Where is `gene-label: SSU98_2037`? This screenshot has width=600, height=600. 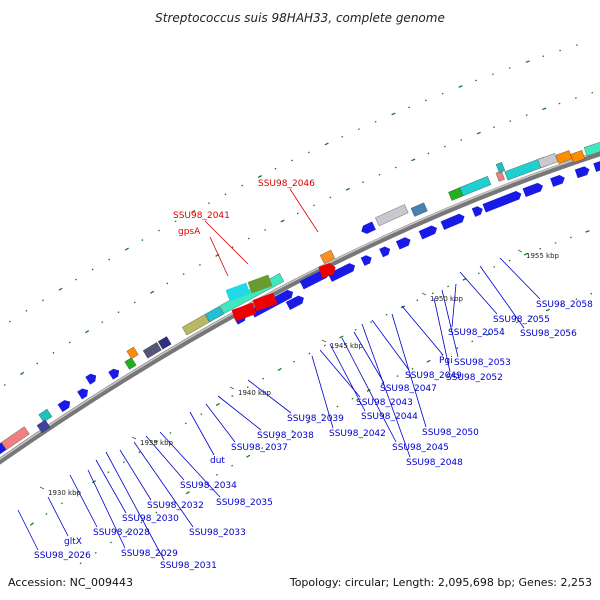 gene-label: SSU98_2037 is located at coordinates (259, 448).